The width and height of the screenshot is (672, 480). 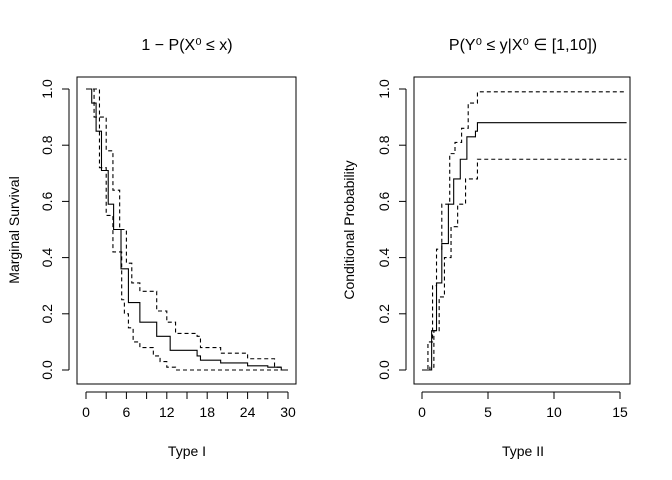 What do you see at coordinates (288, 412) in the screenshot?
I see `x-tick-label: 30` at bounding box center [288, 412].